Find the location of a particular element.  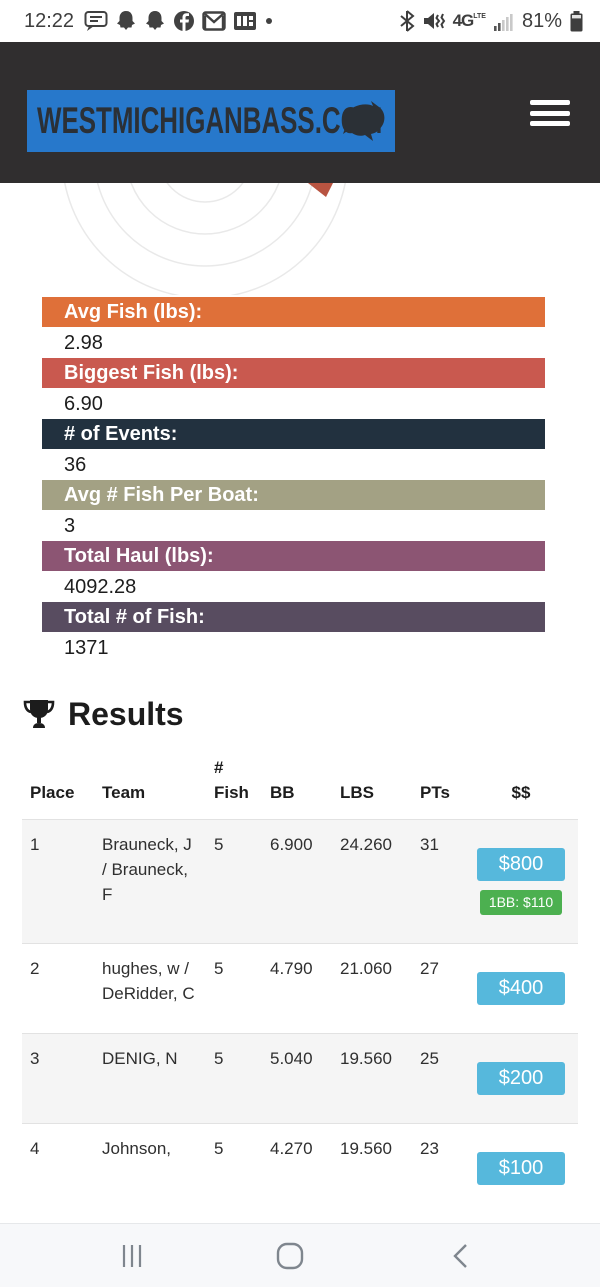

table-row: 4 Johnson, 5 4.270 19.560 23 $100 is located at coordinates (300, 1168).